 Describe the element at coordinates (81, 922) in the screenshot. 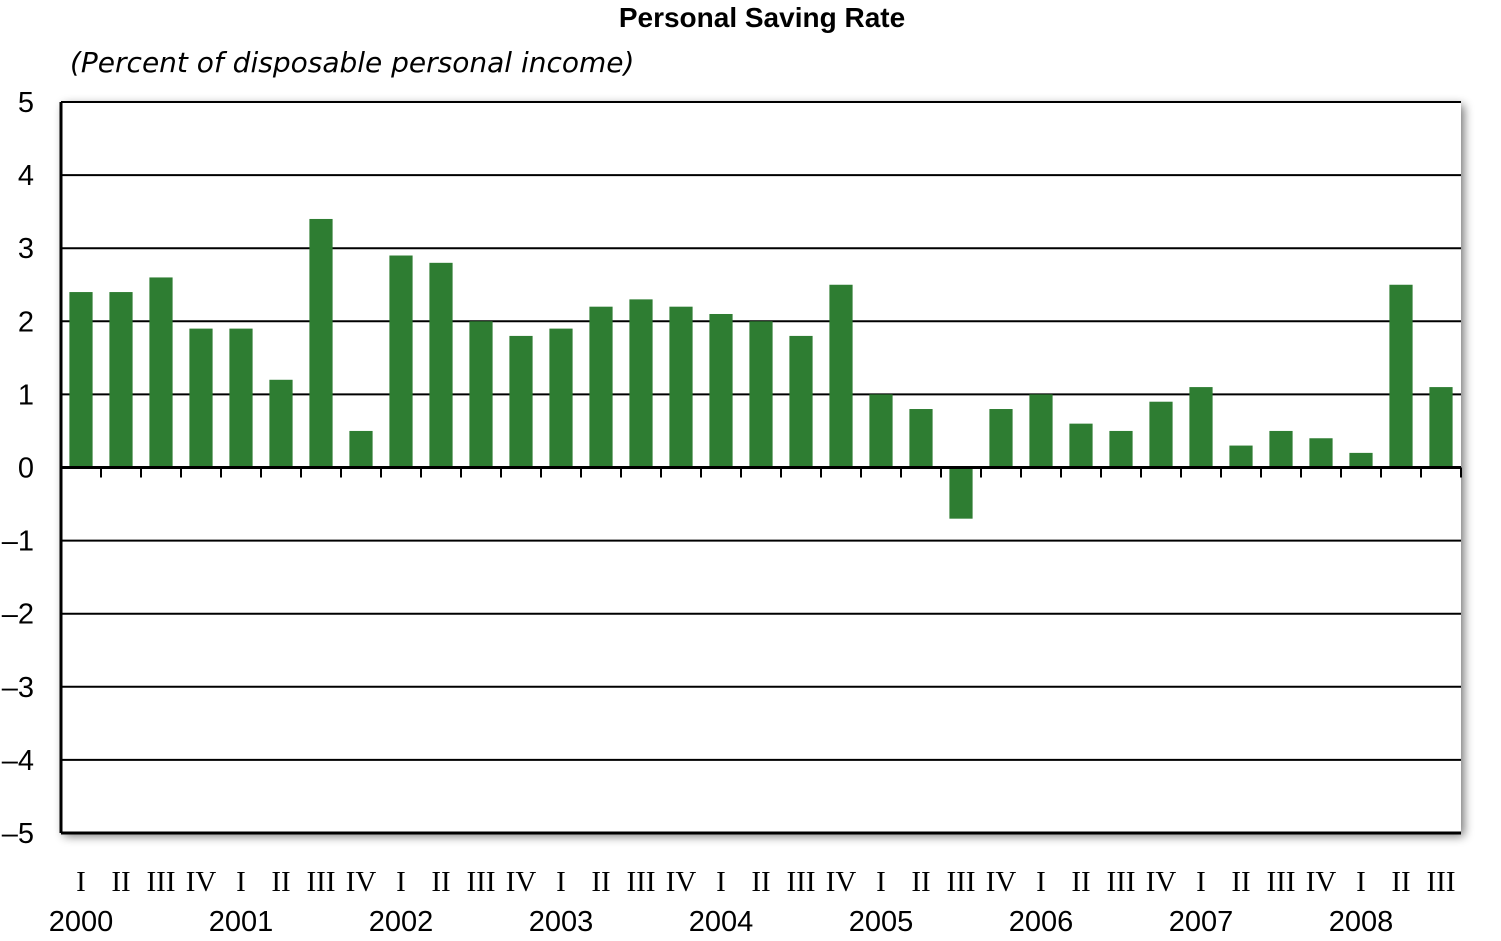

I see `year-label: 2000` at that location.